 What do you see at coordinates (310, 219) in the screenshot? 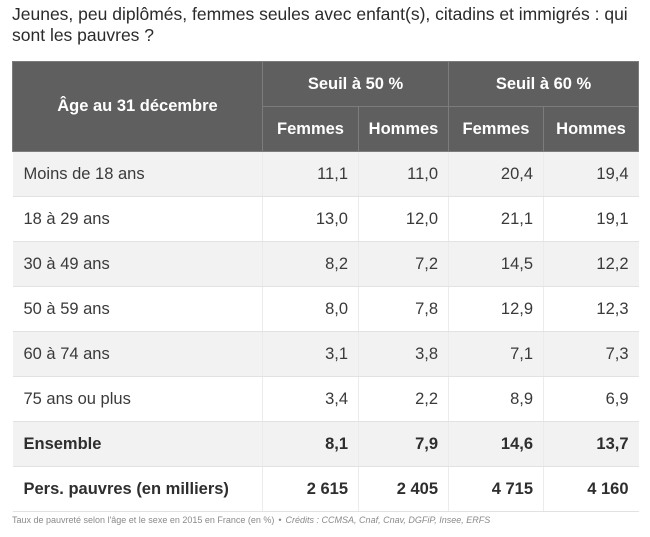
I see `cell-value: 13,0` at bounding box center [310, 219].